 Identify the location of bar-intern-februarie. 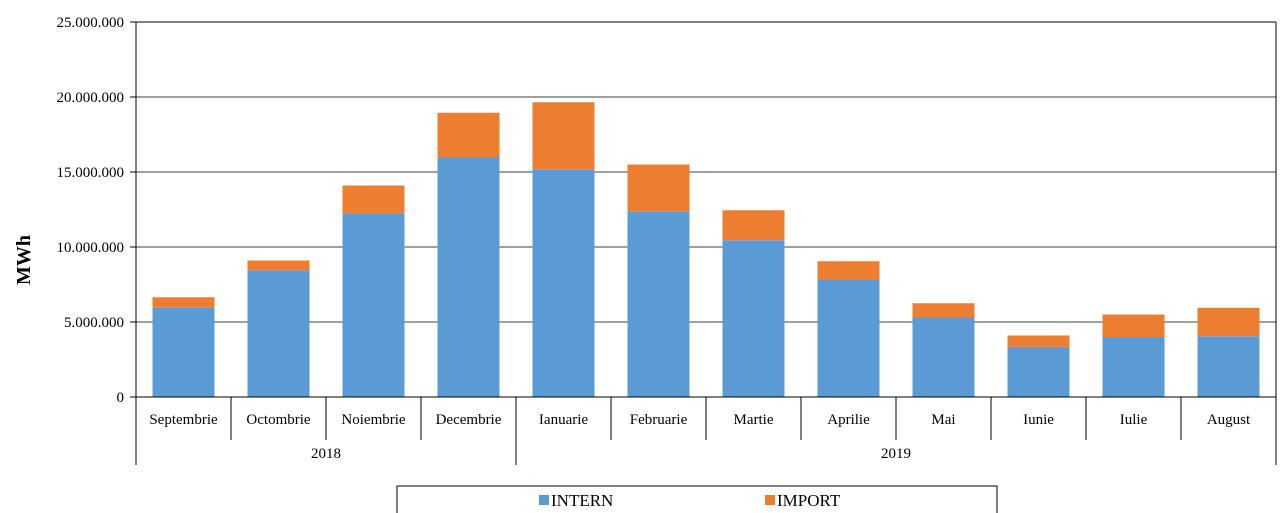
(658, 304).